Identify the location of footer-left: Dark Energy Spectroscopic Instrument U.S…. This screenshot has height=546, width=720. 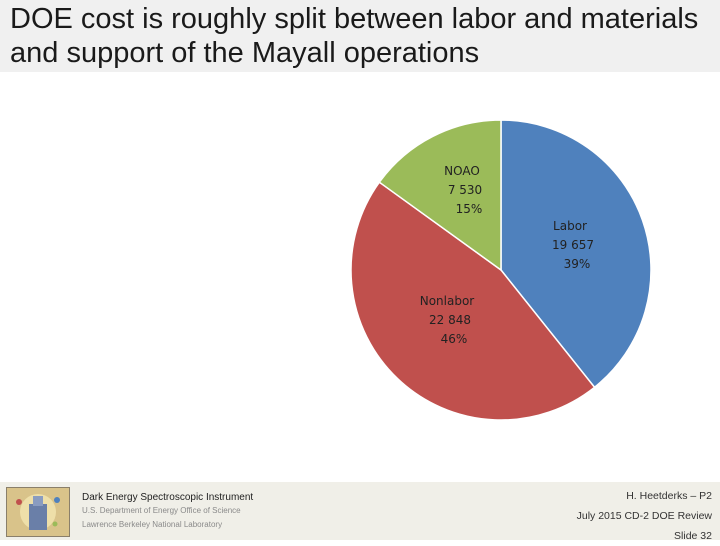
(167, 511).